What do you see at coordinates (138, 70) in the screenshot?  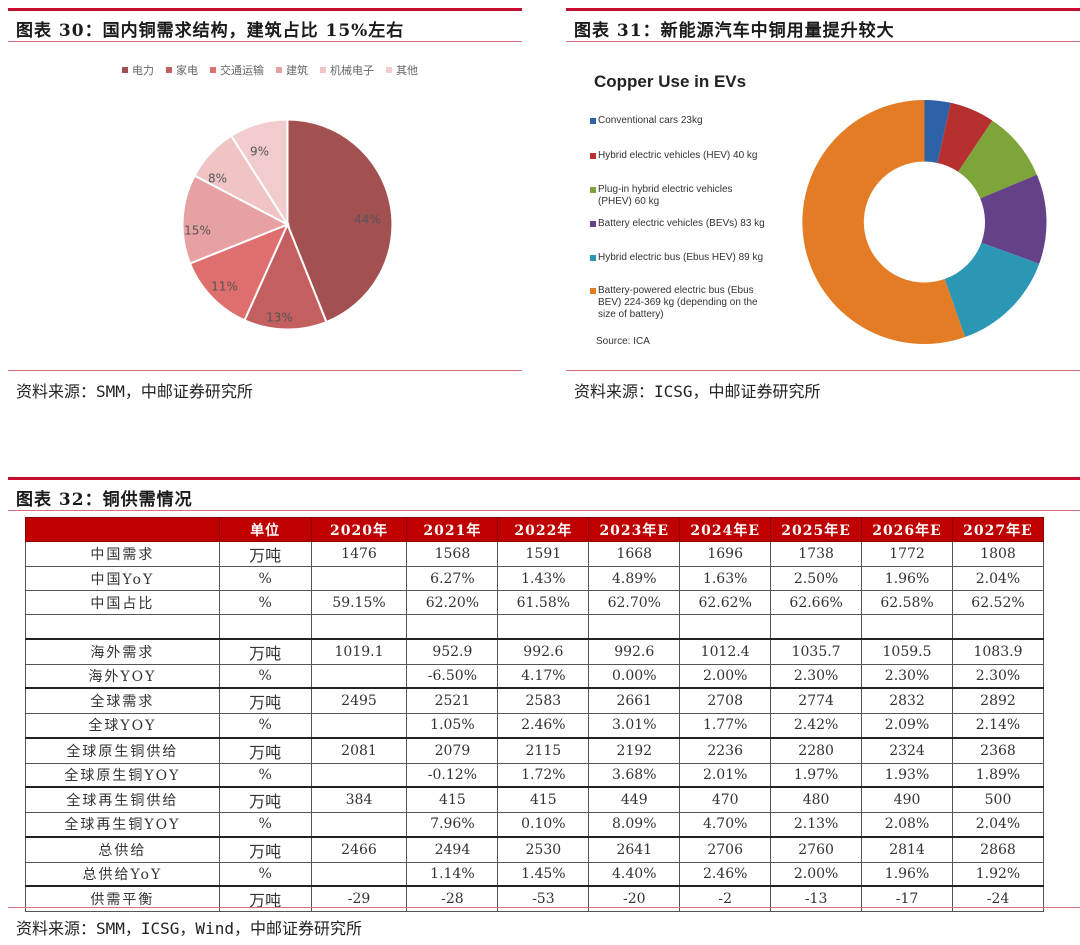 I see `legend-item: 电力` at bounding box center [138, 70].